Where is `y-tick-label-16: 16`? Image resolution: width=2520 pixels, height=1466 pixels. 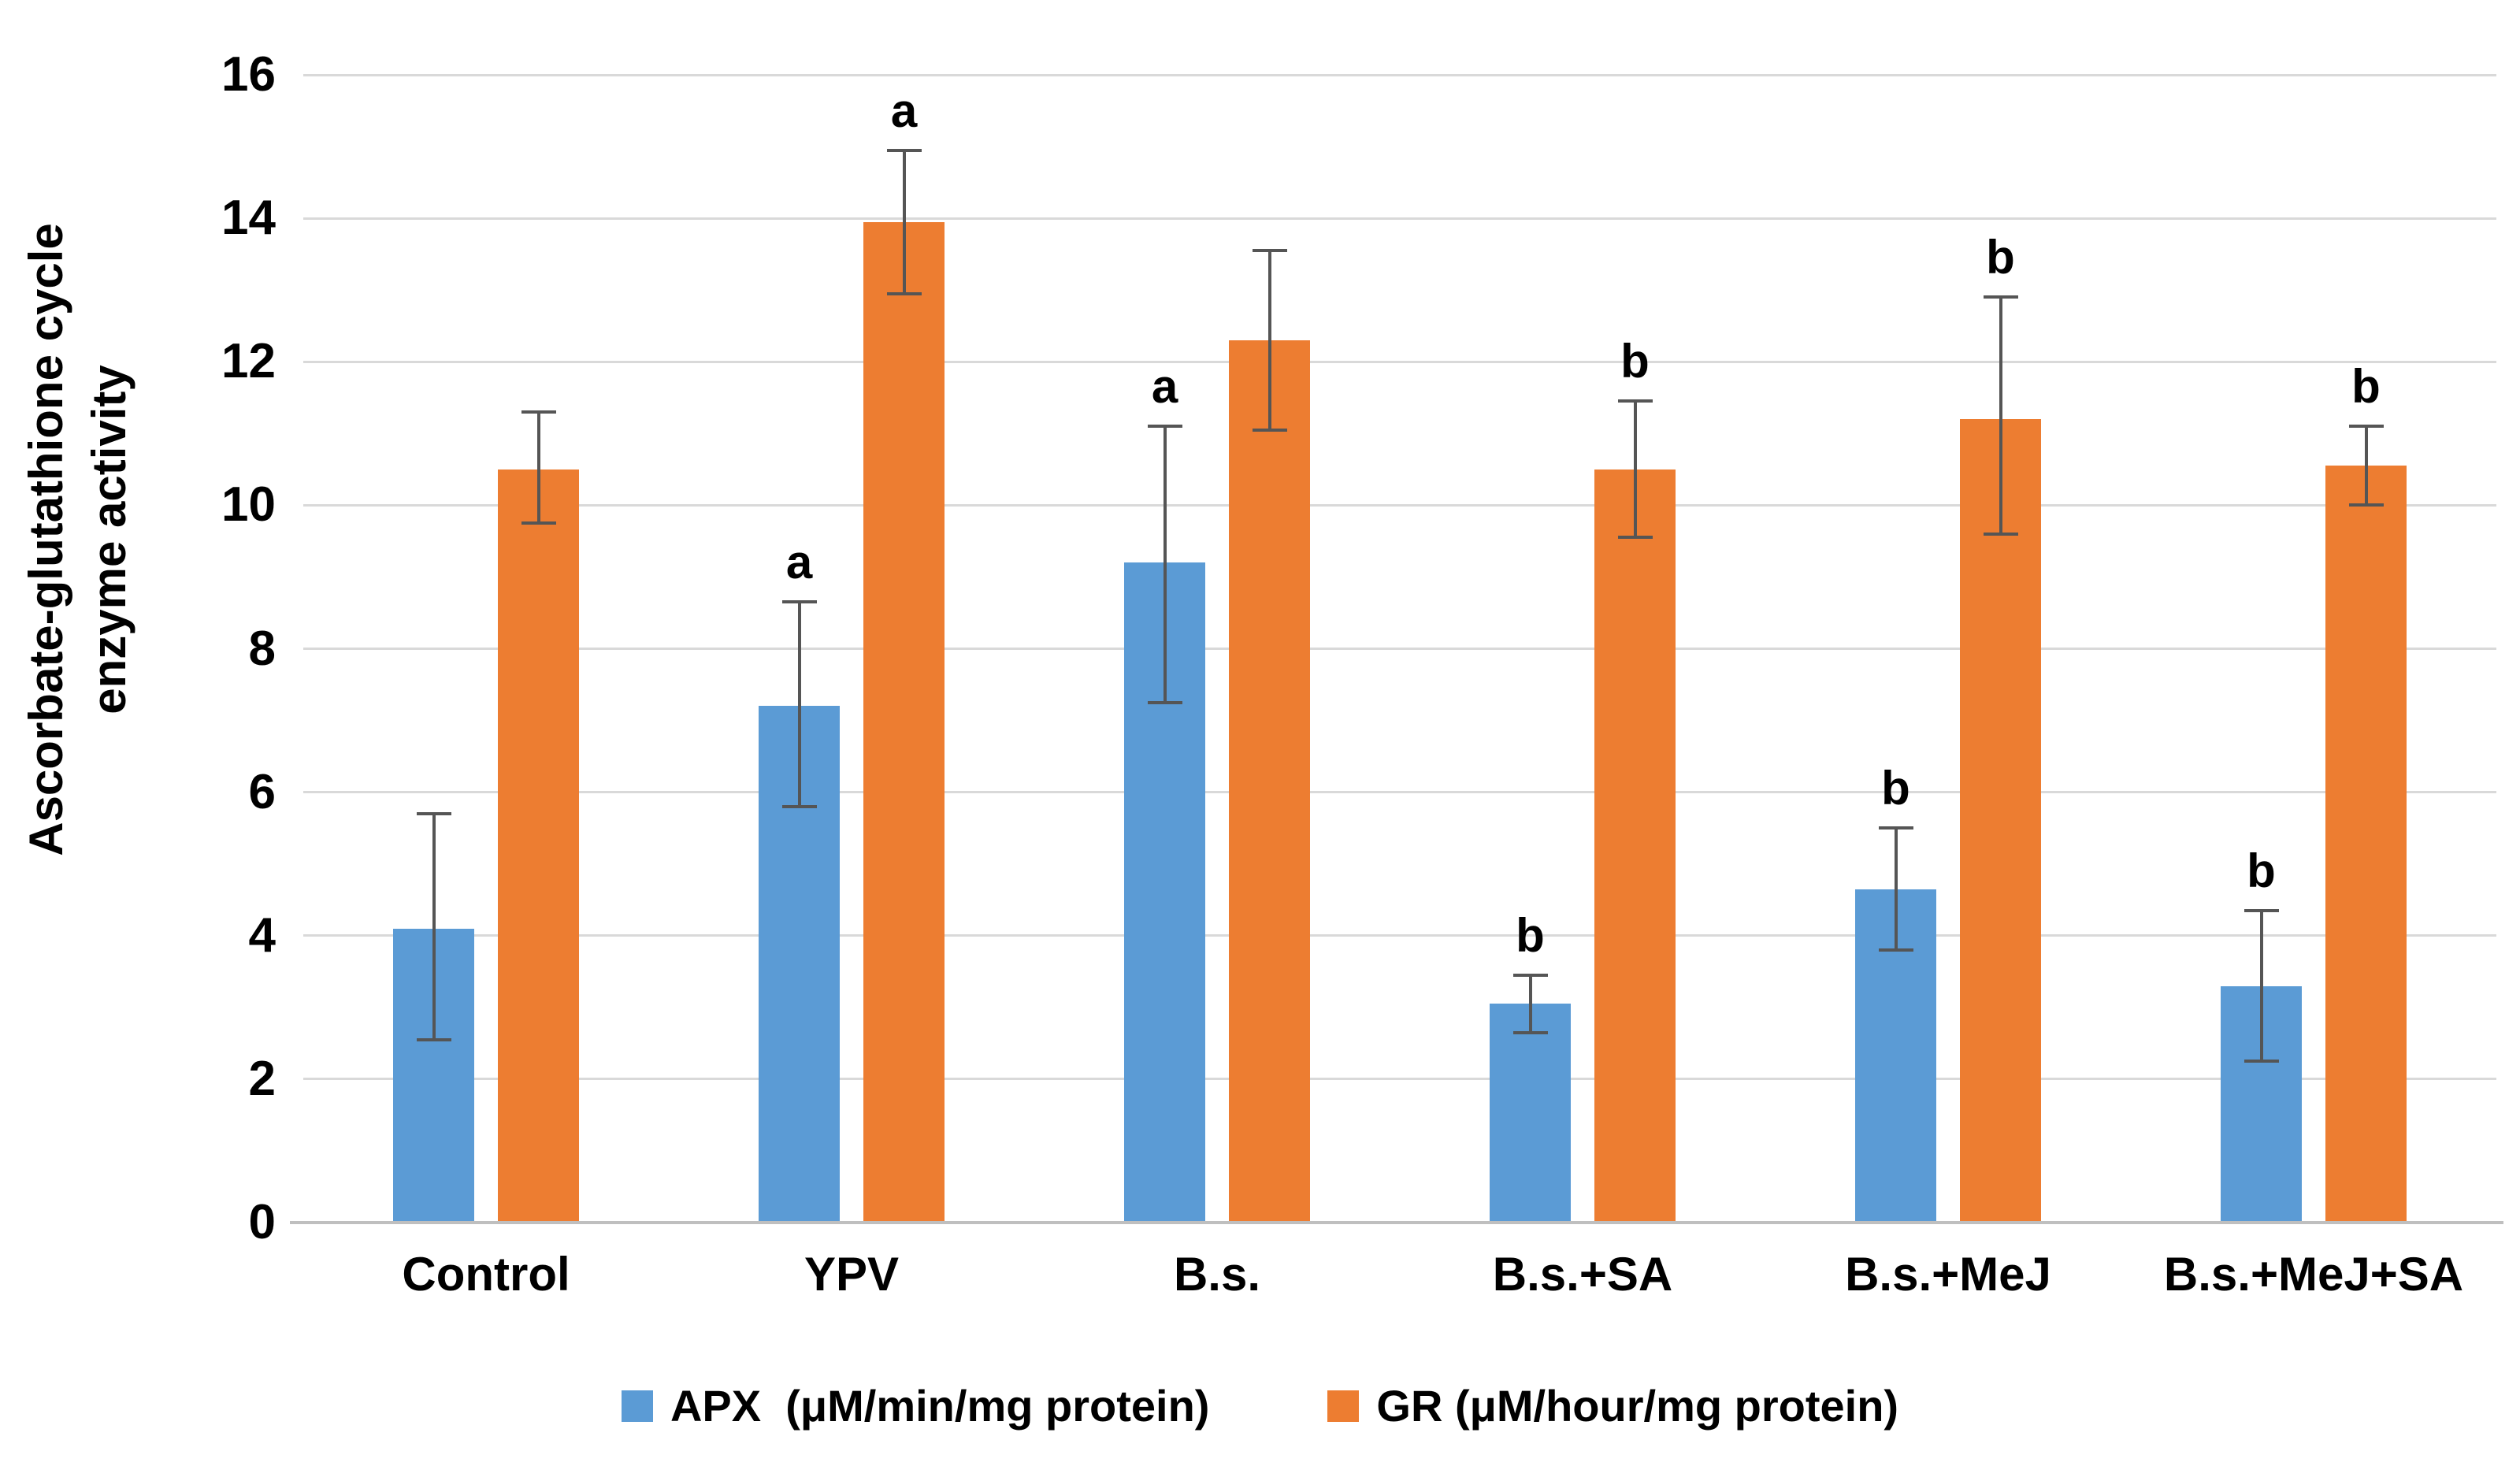 y-tick-label-16: 16 is located at coordinates (248, 75).